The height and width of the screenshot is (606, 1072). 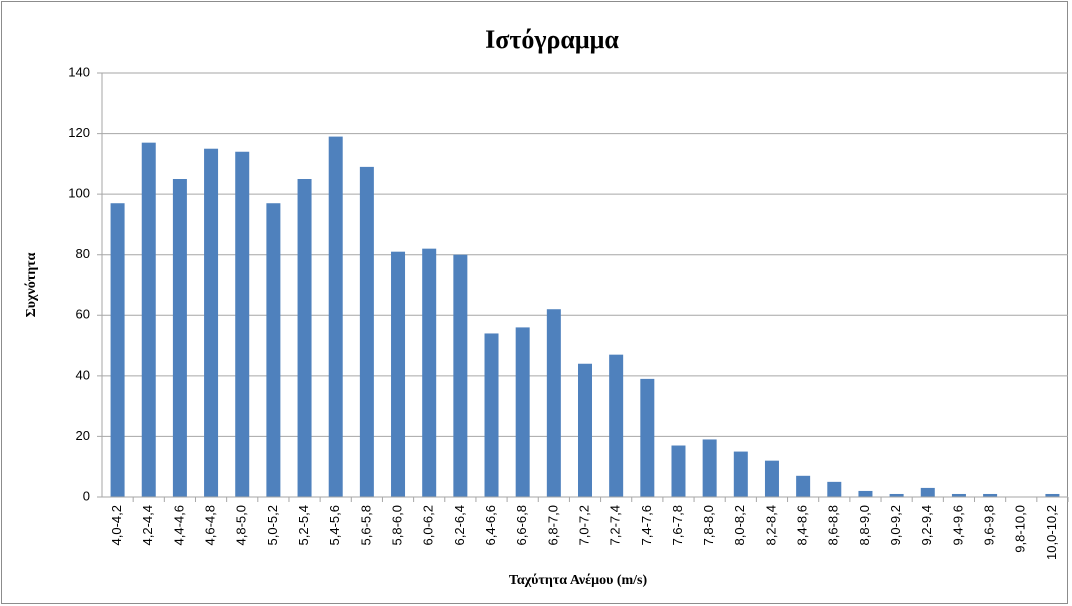 I want to click on x-tick-label: 4,8-5,0, so click(x=241, y=525).